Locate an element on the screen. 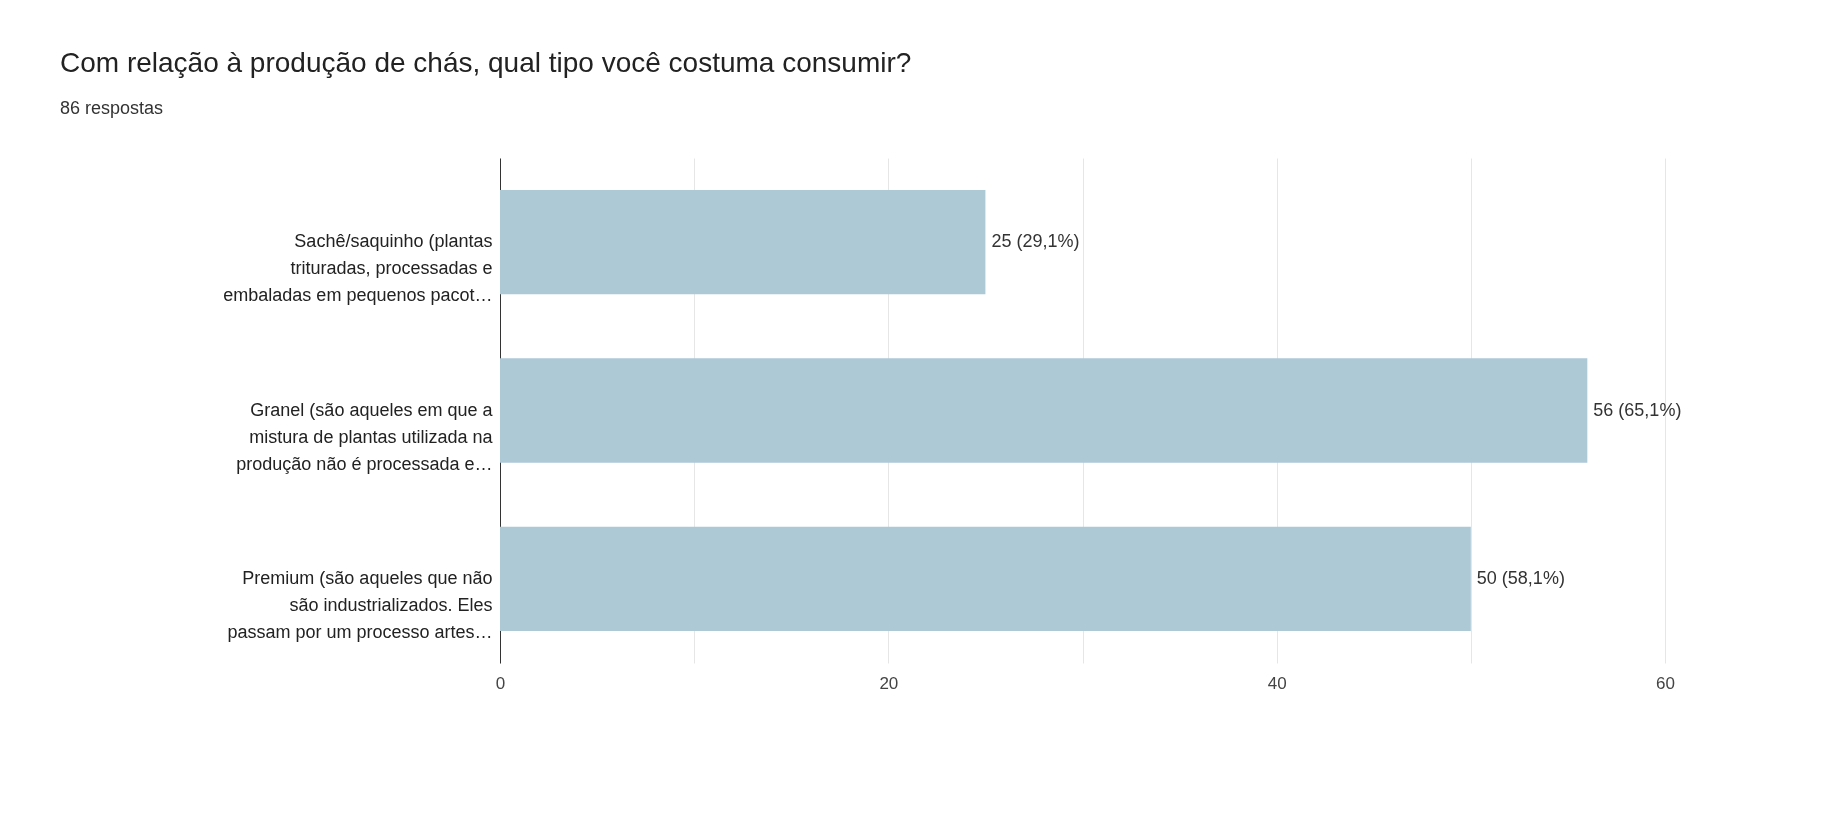 Image resolution: width=1839 pixels, height=830 pixels. data-label: 56 (65,1%) is located at coordinates (1637, 409).